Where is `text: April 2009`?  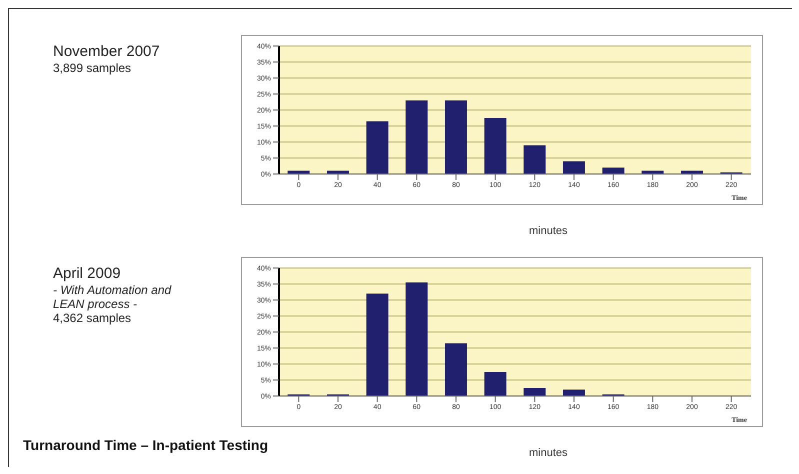 text: April 2009 is located at coordinates (87, 273).